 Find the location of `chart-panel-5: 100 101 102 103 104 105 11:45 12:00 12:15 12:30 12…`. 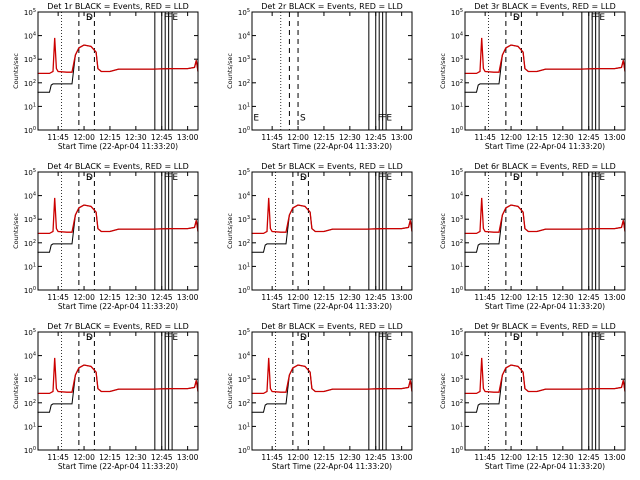

chart-panel-5: 100 101 102 103 104 105 11:45 12:00 12:15 12:30 12… is located at coordinates (319, 236).